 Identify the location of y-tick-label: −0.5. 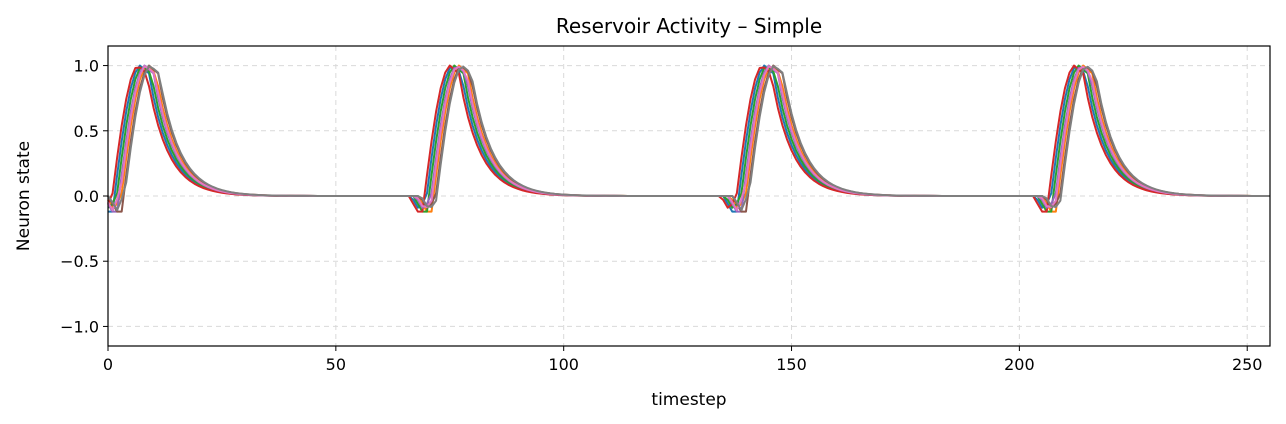
(79, 261).